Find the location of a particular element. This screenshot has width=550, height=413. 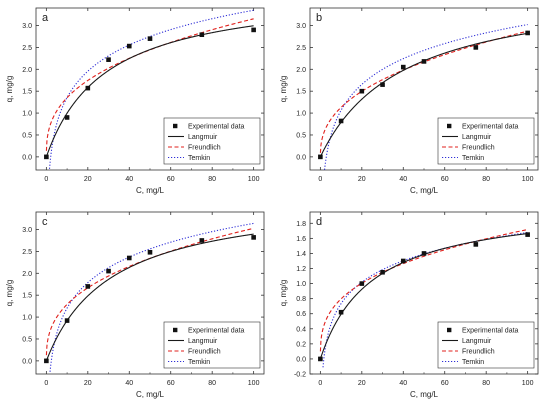

panel-label: b is located at coordinates (319, 18).